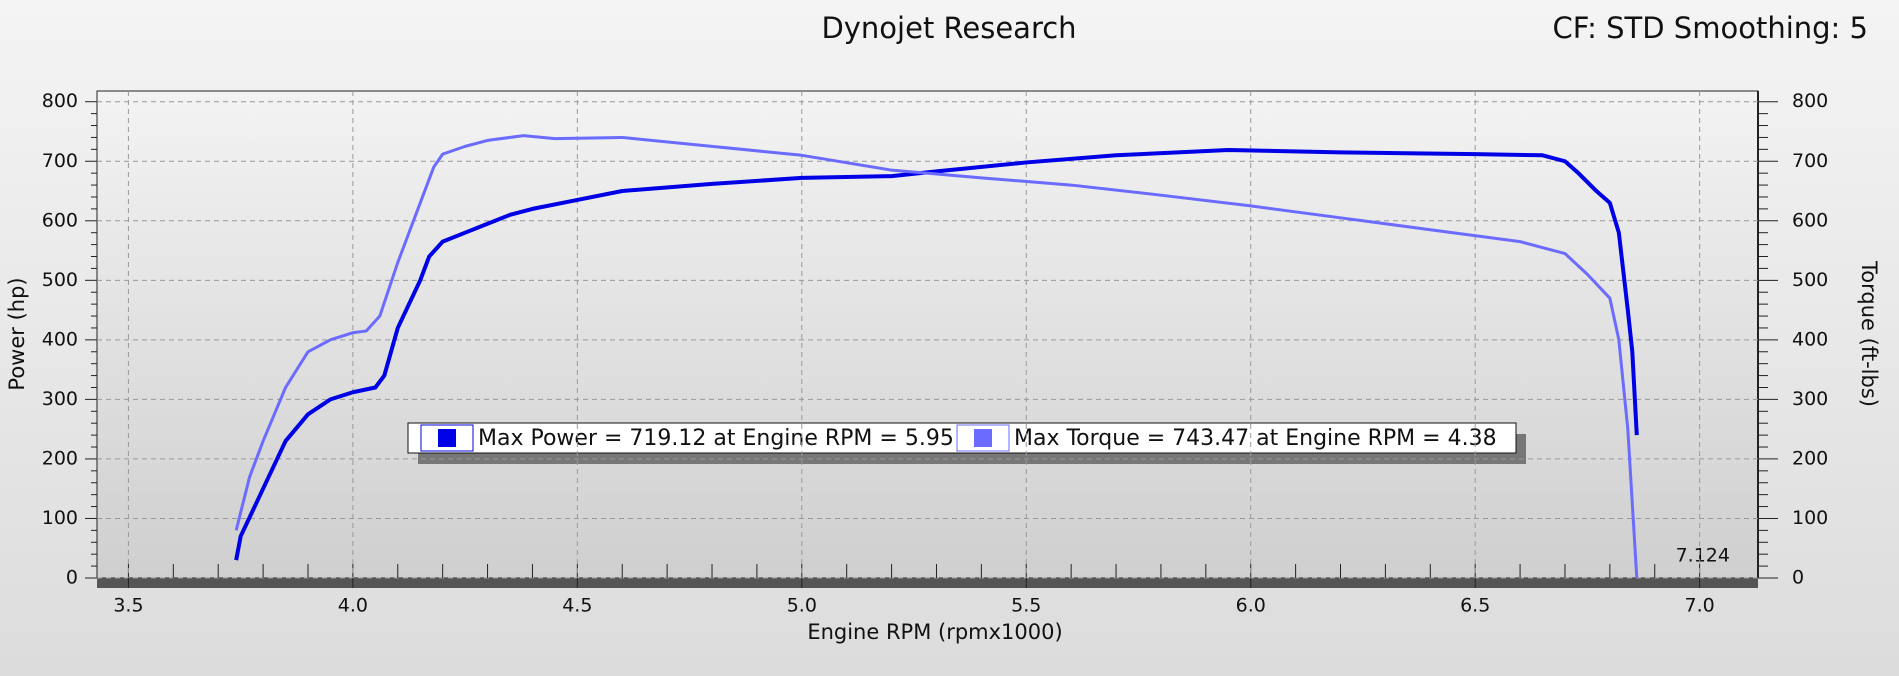 The width and height of the screenshot is (1899, 676). I want to click on x-tick-label: 5.5, so click(1026, 606).